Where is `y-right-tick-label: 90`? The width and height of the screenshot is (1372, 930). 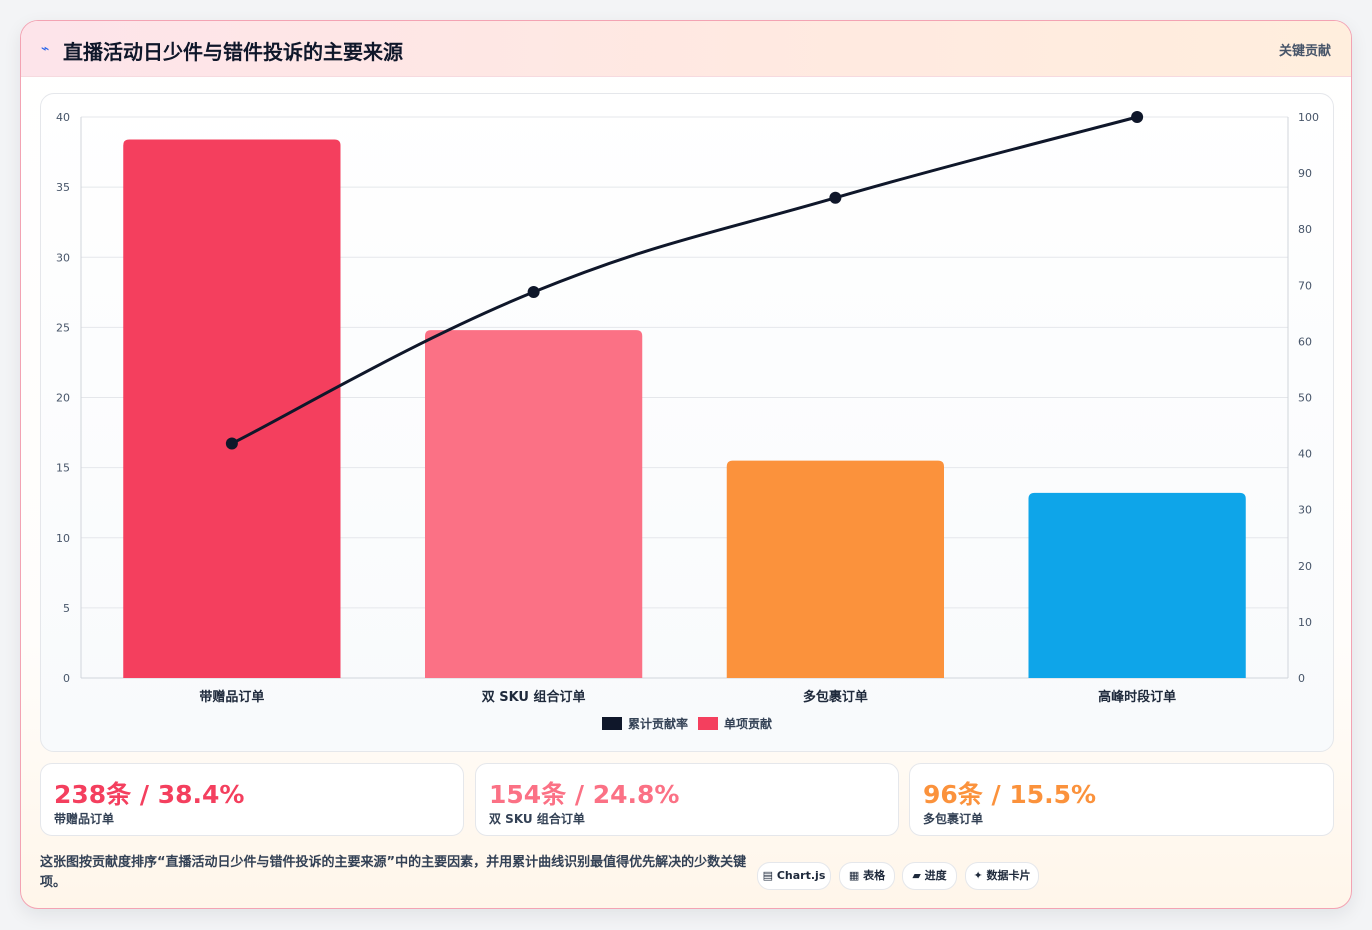
y-right-tick-label: 90 is located at coordinates (1305, 173).